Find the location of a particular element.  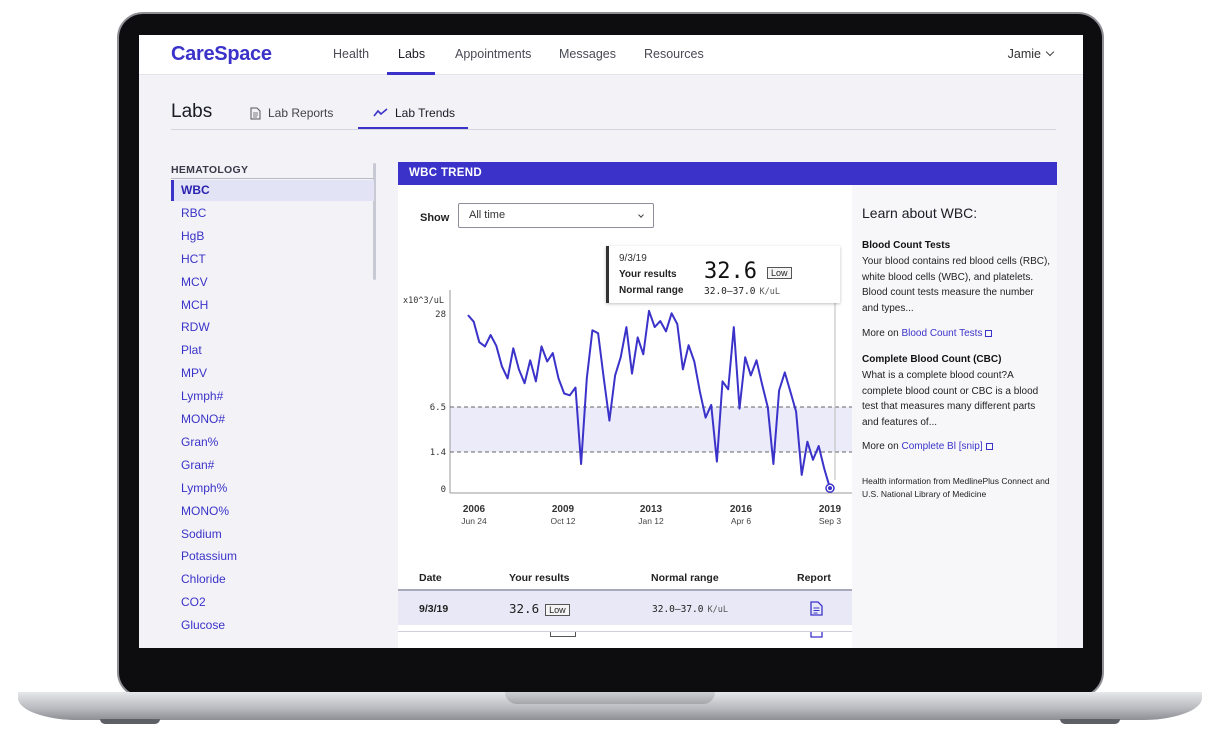

last-point-dot is located at coordinates (830, 488).